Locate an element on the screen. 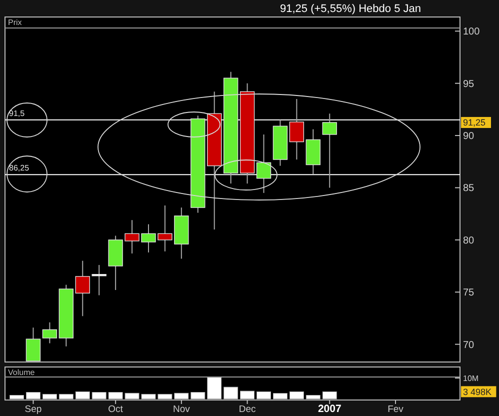  y-tick-label: 10M is located at coordinates (471, 378).